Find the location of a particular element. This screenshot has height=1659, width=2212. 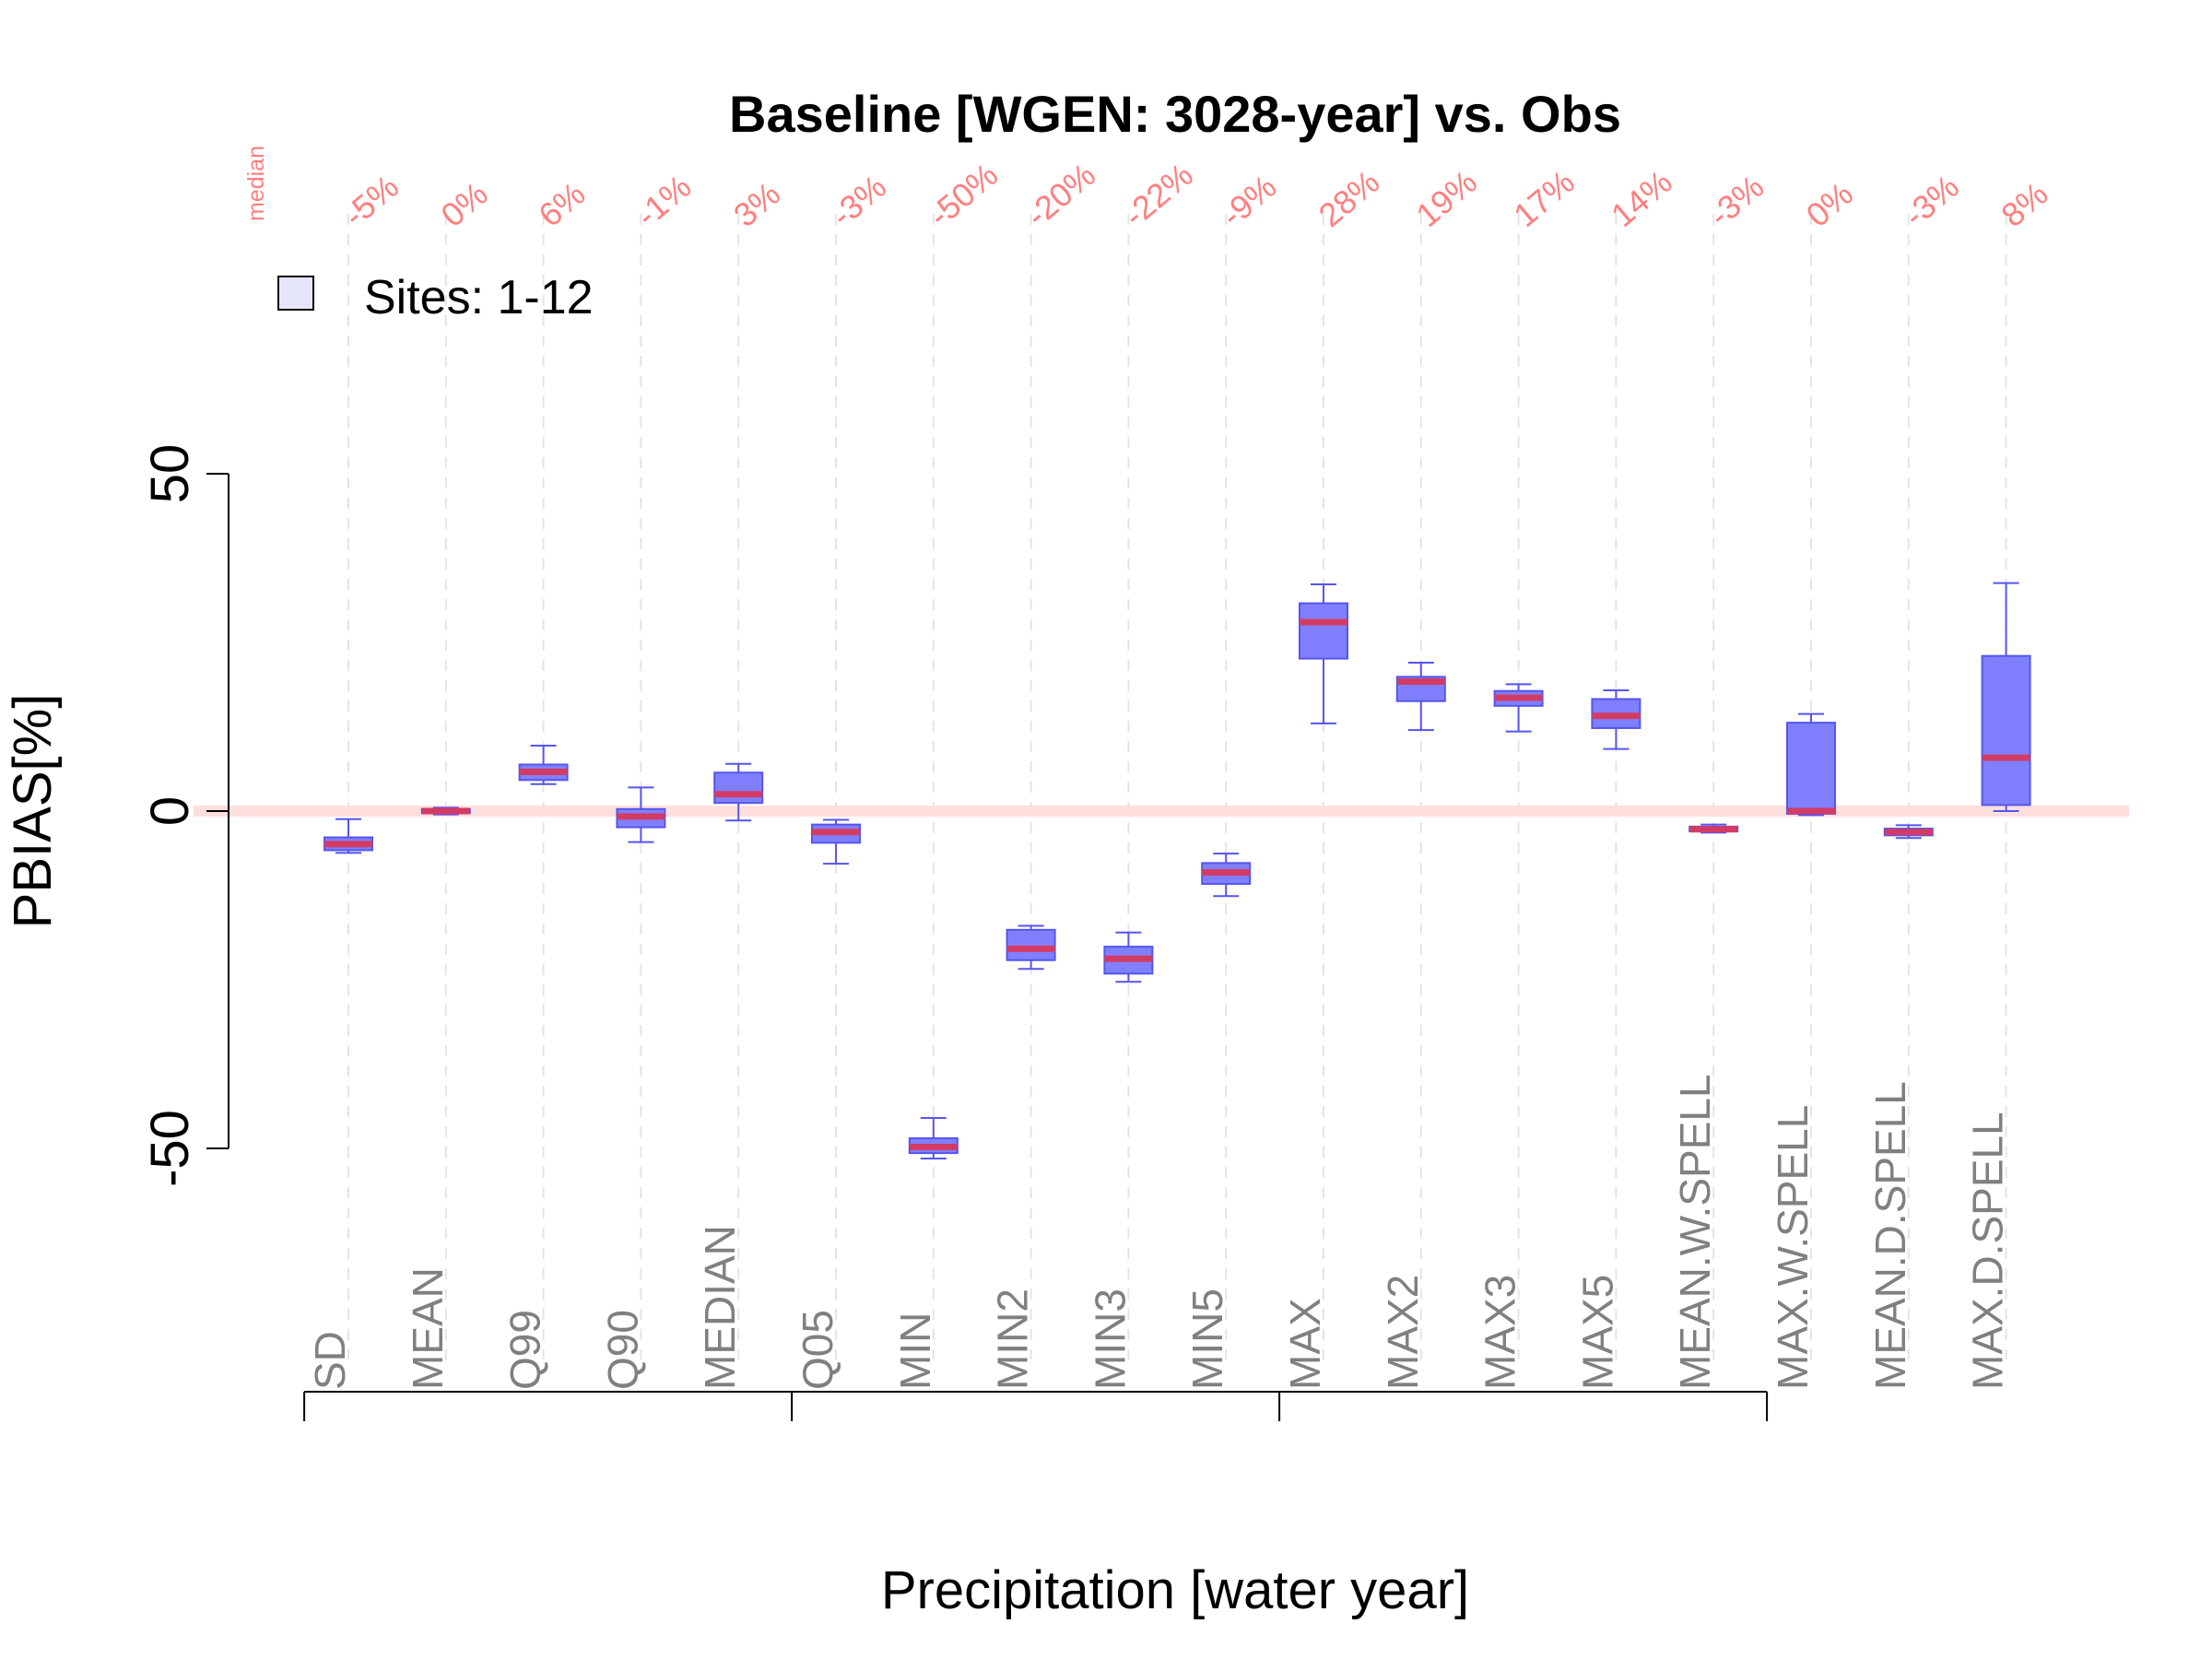

category-label: MIN2 is located at coordinates (1013, 1339).